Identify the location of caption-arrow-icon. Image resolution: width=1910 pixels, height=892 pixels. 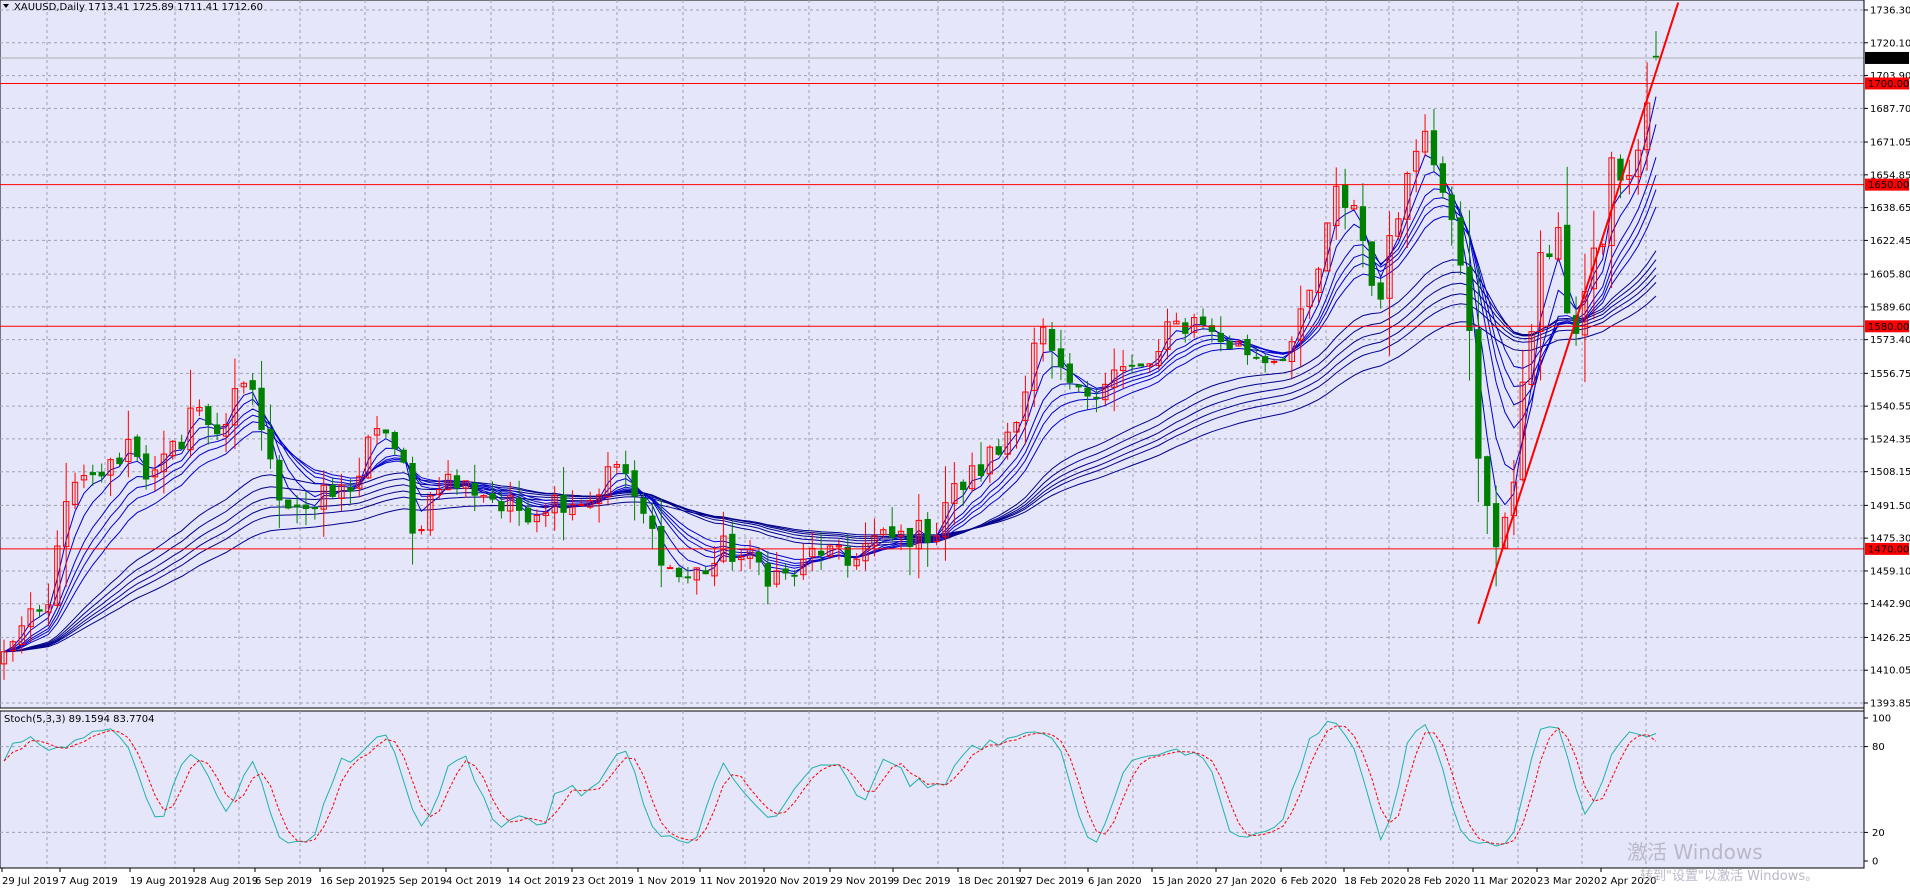
(6, 6).